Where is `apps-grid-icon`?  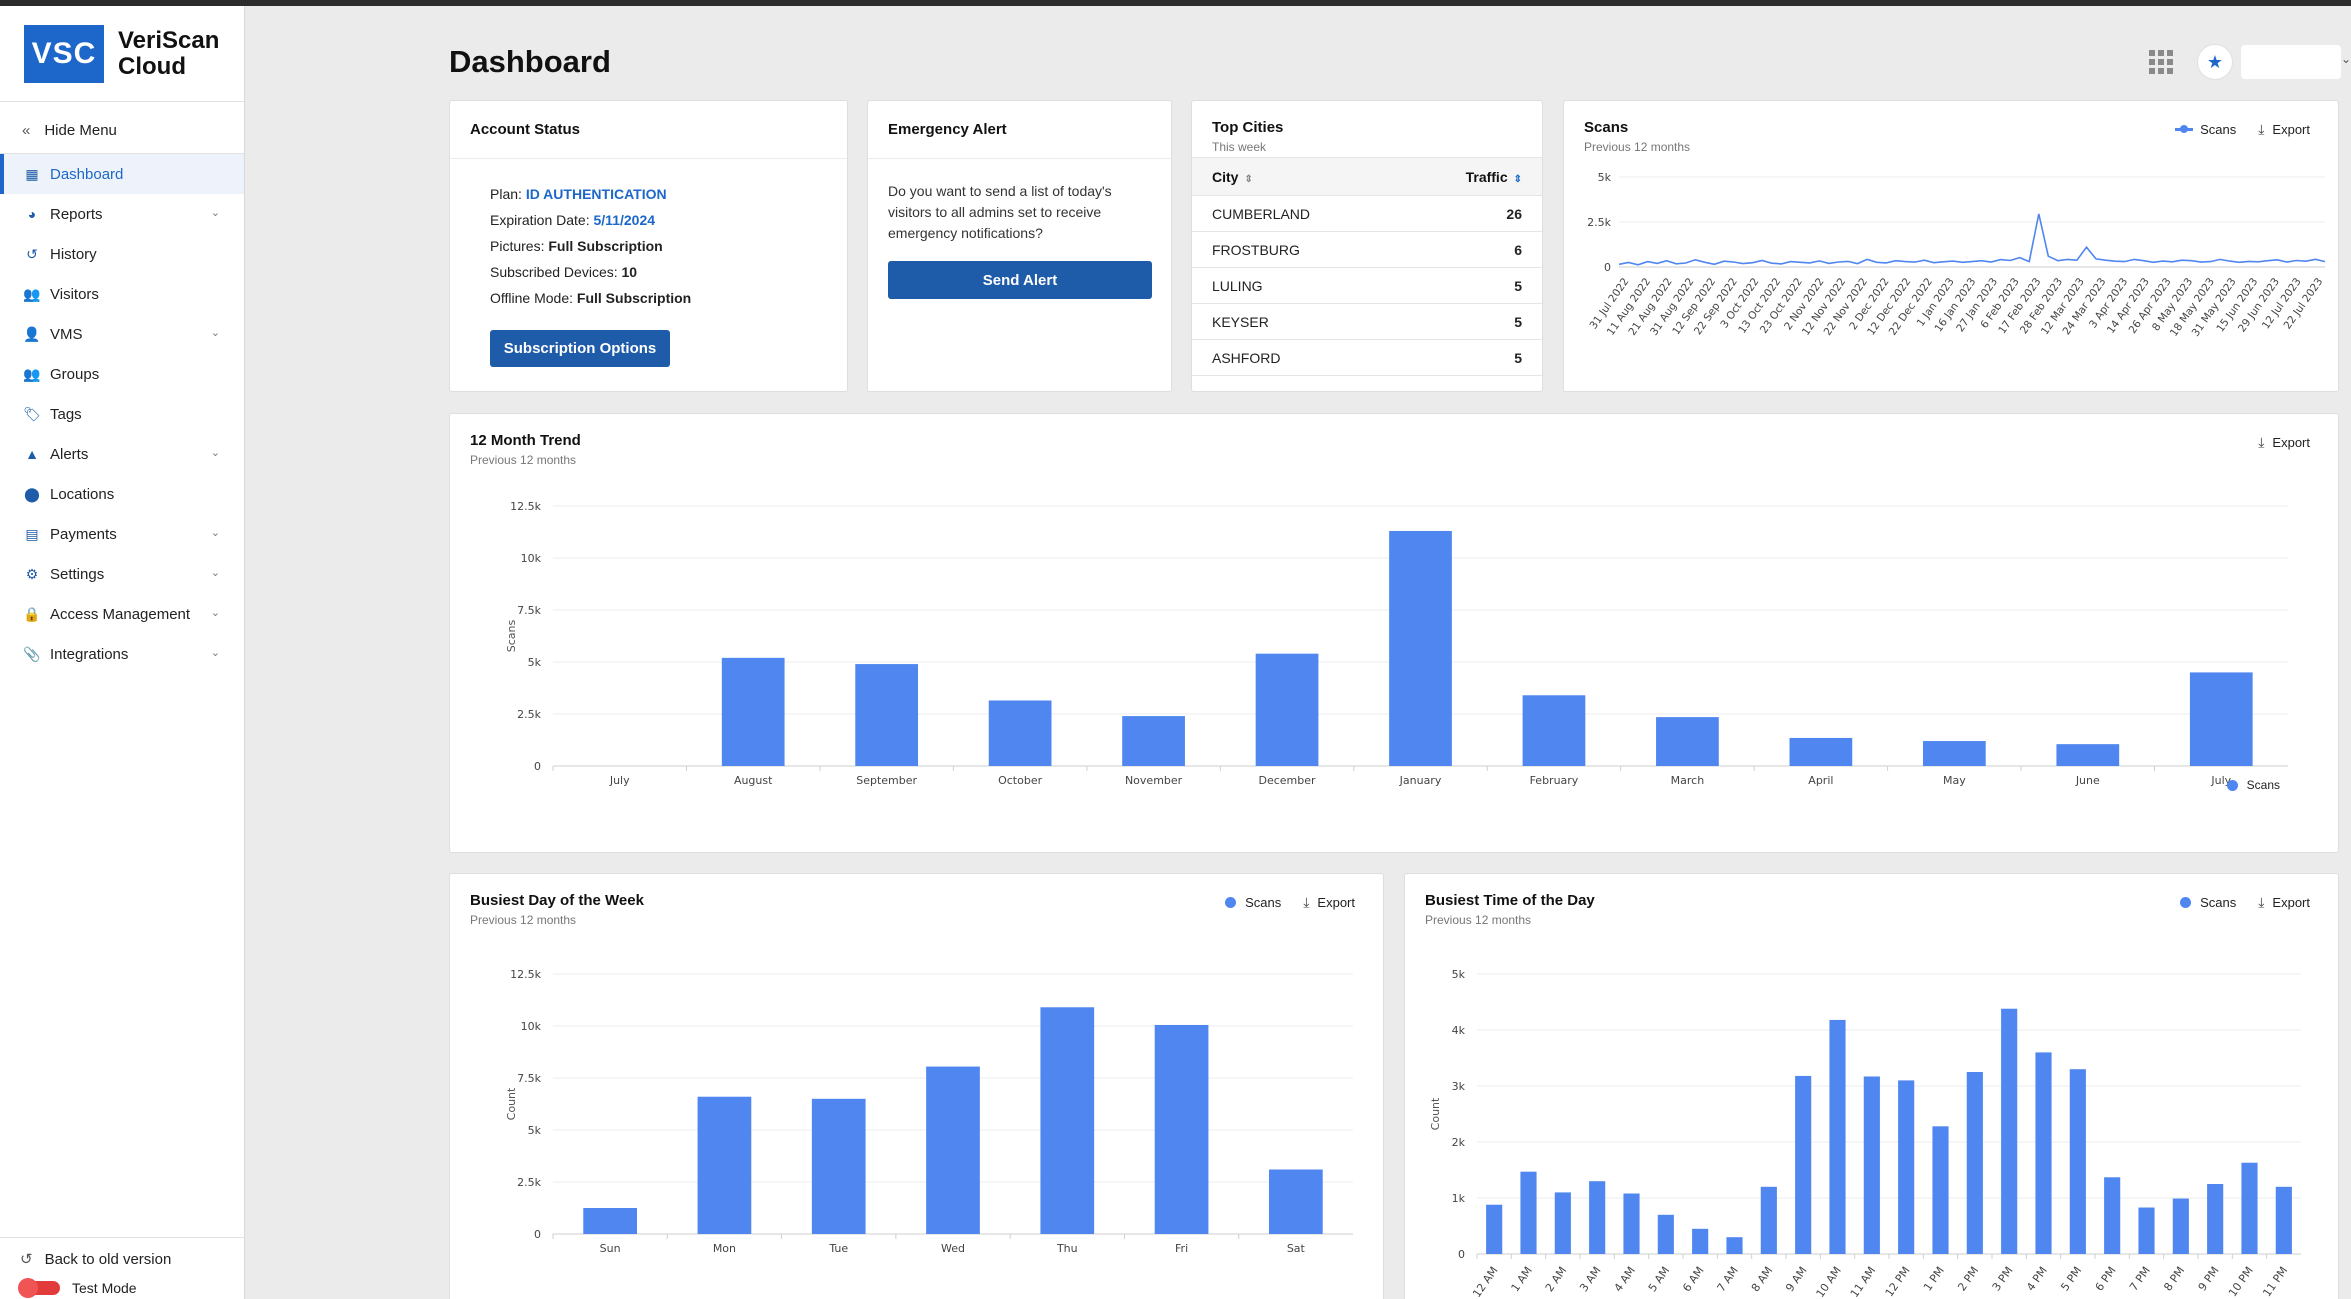
apps-grid-icon is located at coordinates (2161, 62).